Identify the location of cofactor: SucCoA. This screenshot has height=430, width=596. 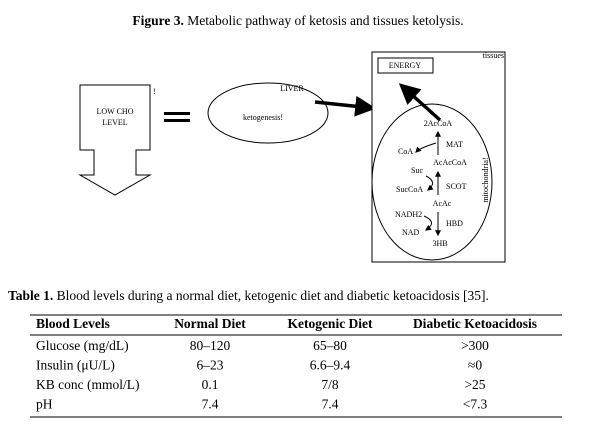
(409, 189).